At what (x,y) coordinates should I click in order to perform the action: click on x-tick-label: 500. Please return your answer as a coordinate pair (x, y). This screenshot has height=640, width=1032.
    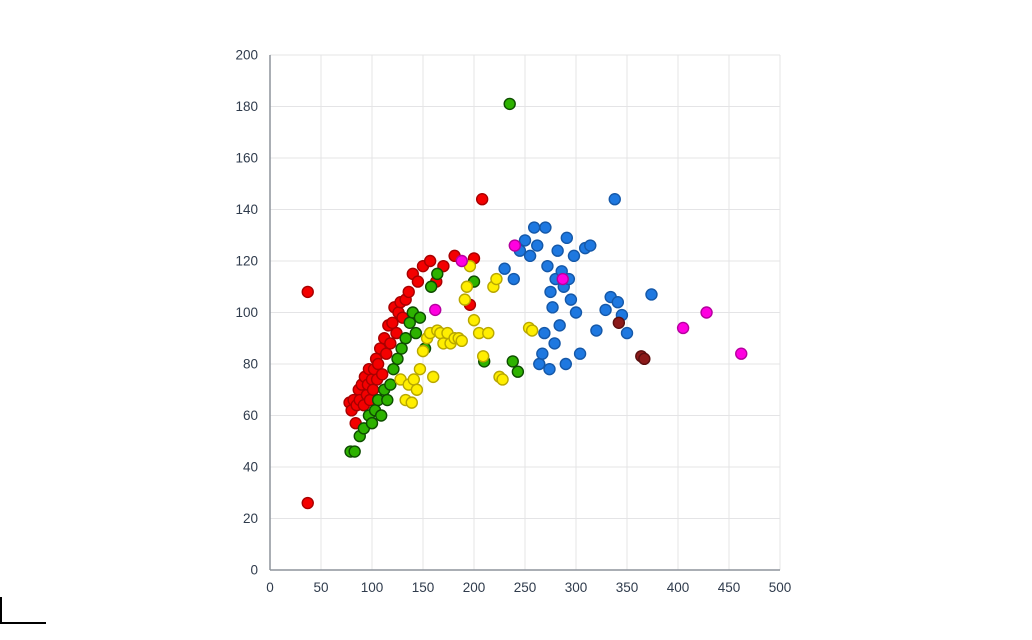
    Looking at the image, I should click on (780, 587).